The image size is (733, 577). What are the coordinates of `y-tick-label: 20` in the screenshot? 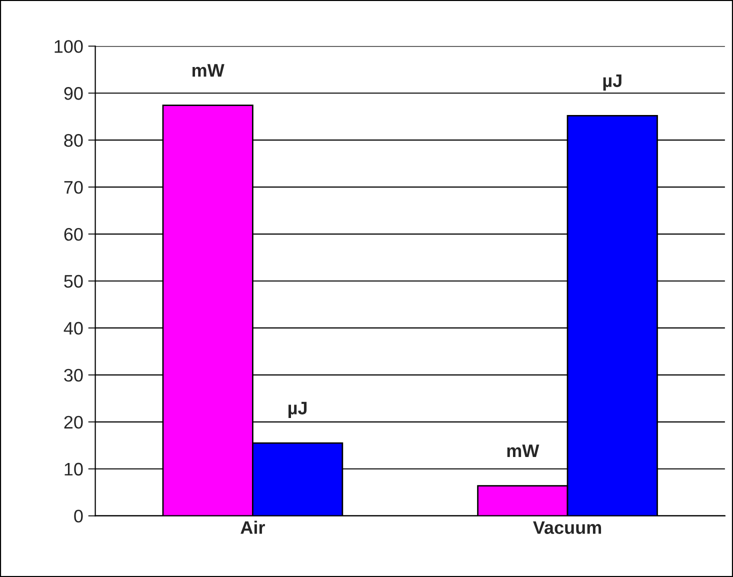 It's located at (73, 422).